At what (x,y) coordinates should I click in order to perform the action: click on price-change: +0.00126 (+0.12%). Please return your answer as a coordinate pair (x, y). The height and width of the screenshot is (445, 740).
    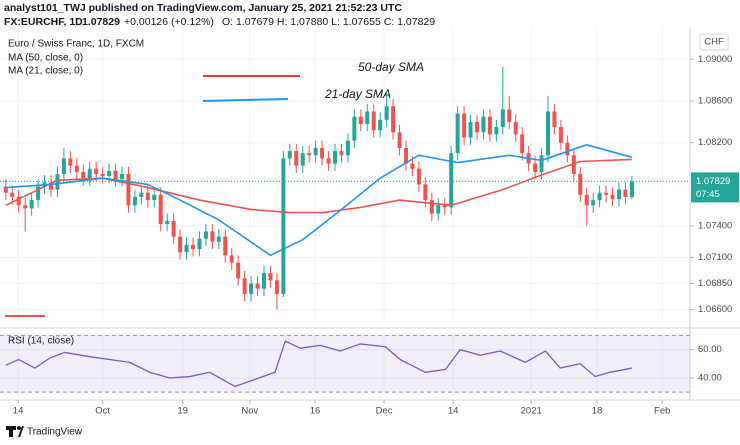
    Looking at the image, I should click on (169, 22).